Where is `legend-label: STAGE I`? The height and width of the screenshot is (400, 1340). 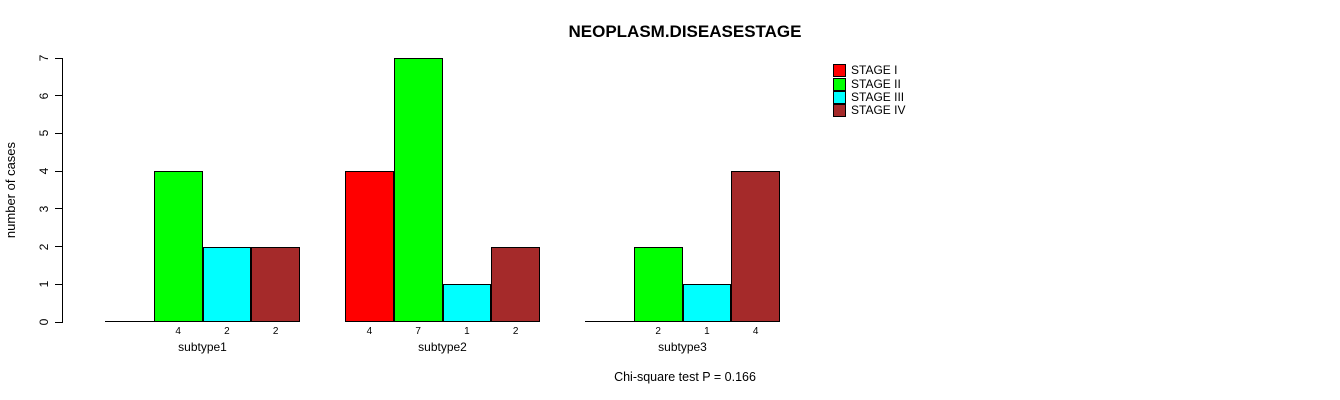
legend-label: STAGE I is located at coordinates (874, 70).